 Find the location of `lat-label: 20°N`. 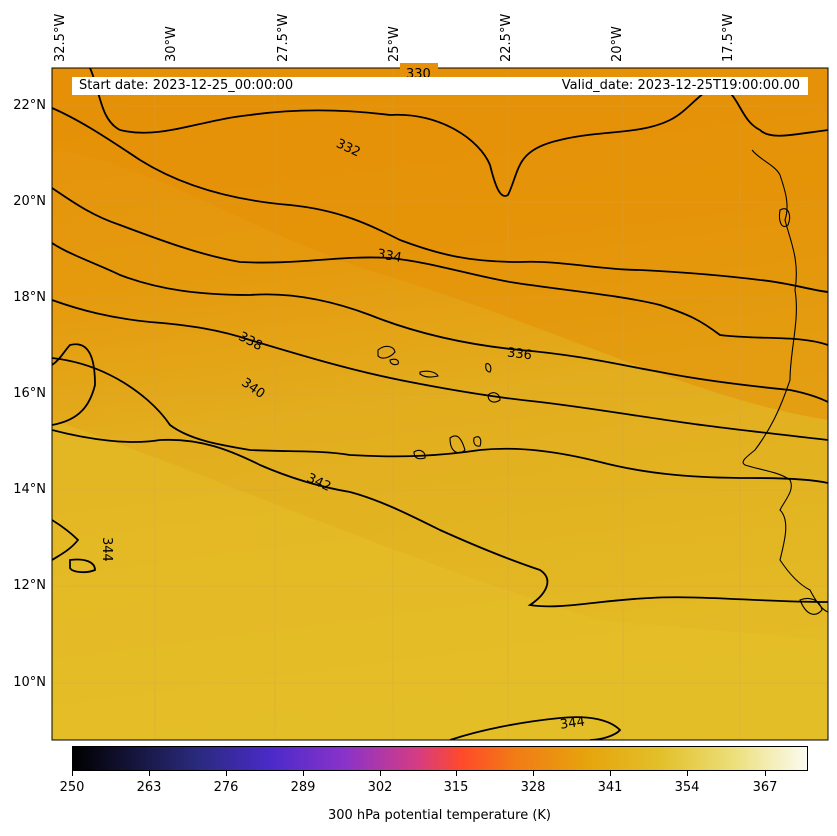

lat-label: 20°N is located at coordinates (29, 201).